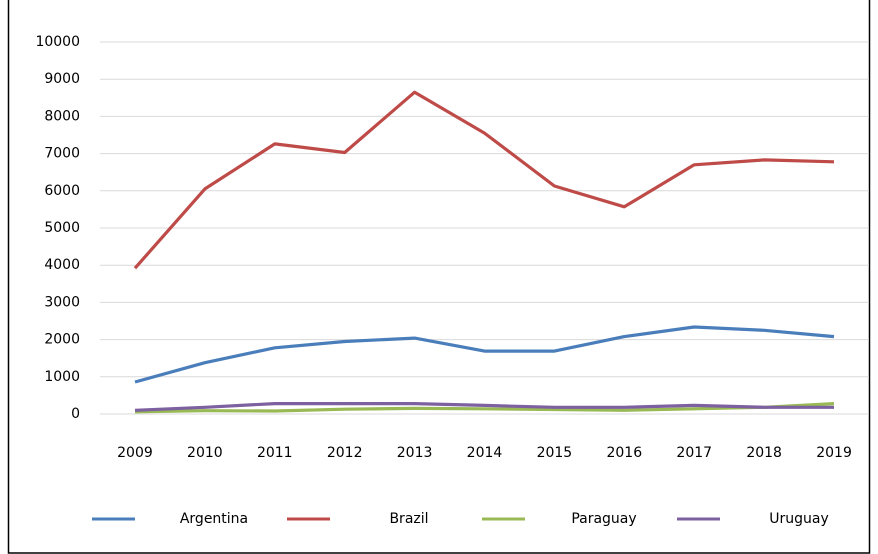  What do you see at coordinates (485, 453) in the screenshot?
I see `x-tick-label: 2014` at bounding box center [485, 453].